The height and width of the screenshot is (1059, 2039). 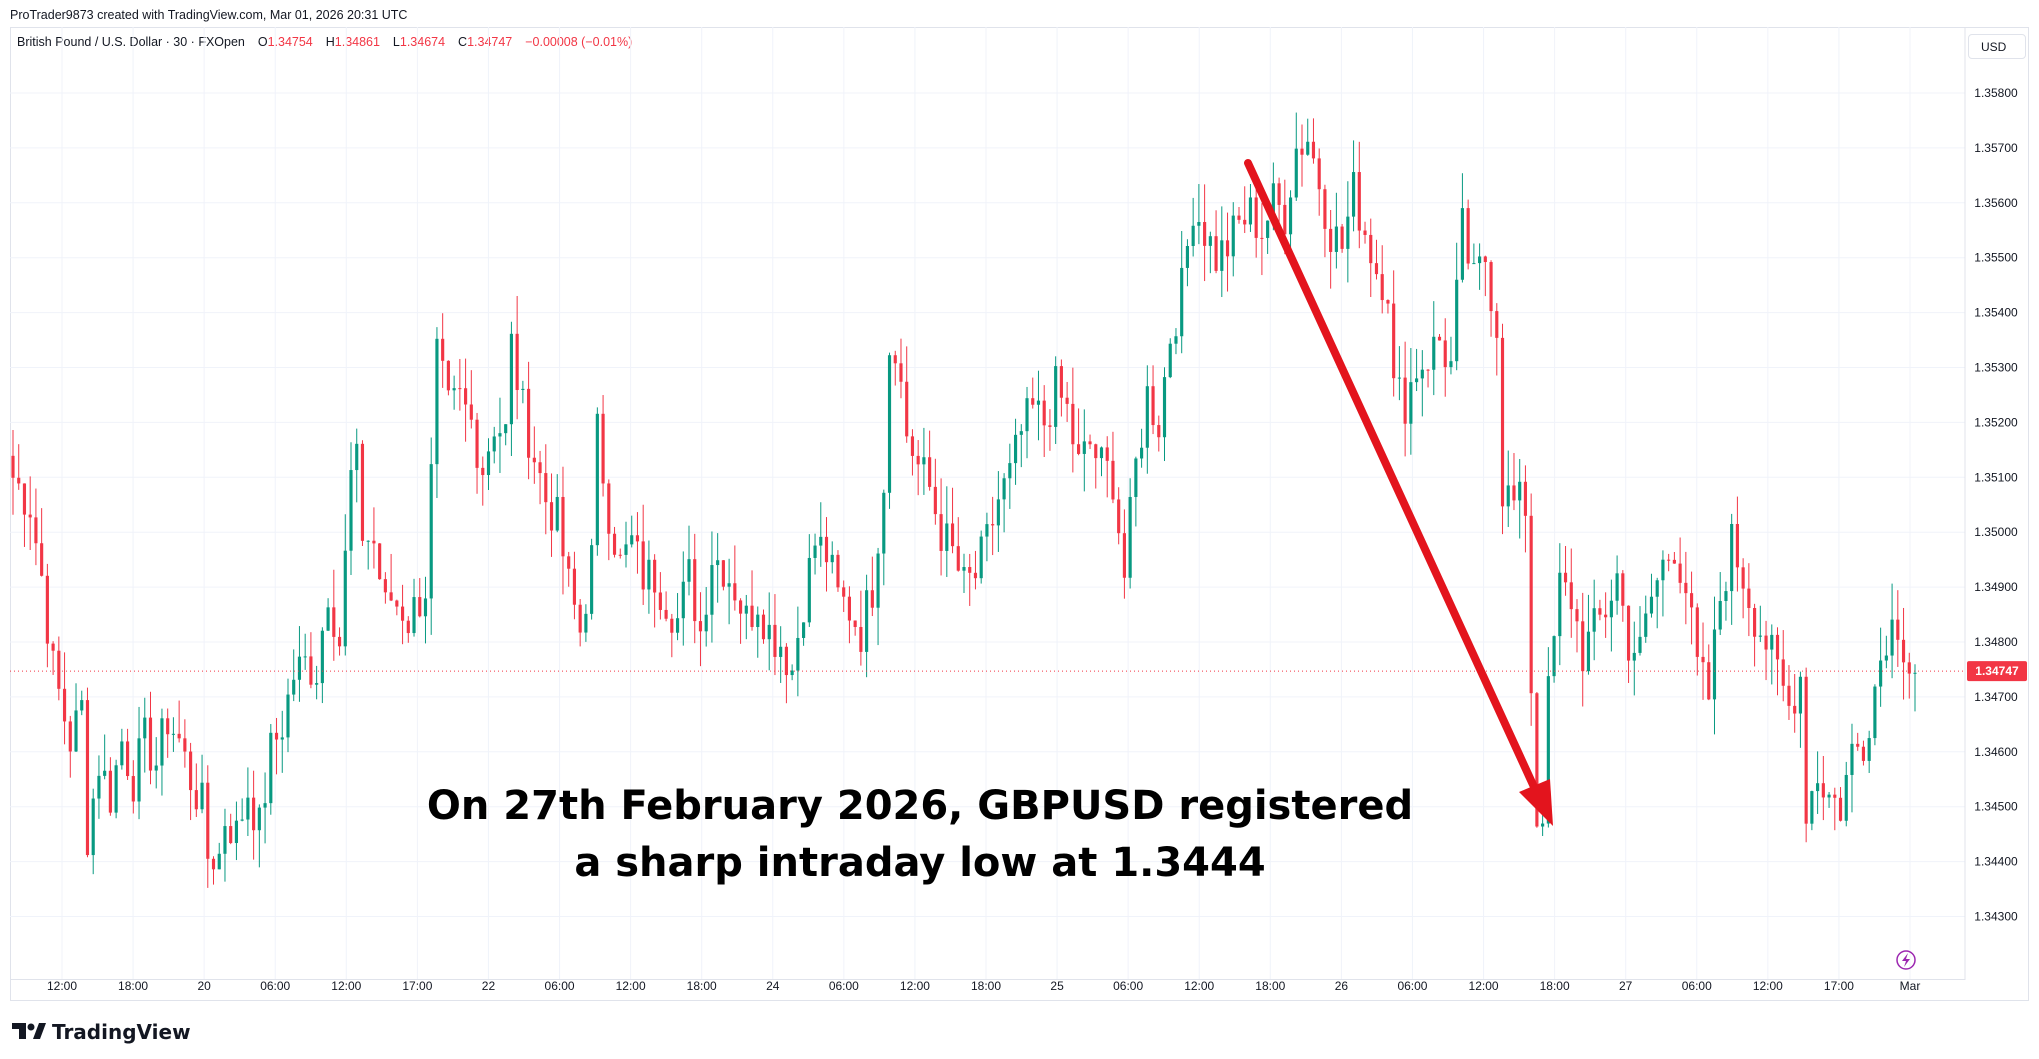 What do you see at coordinates (1906, 960) in the screenshot?
I see `flash-icon` at bounding box center [1906, 960].